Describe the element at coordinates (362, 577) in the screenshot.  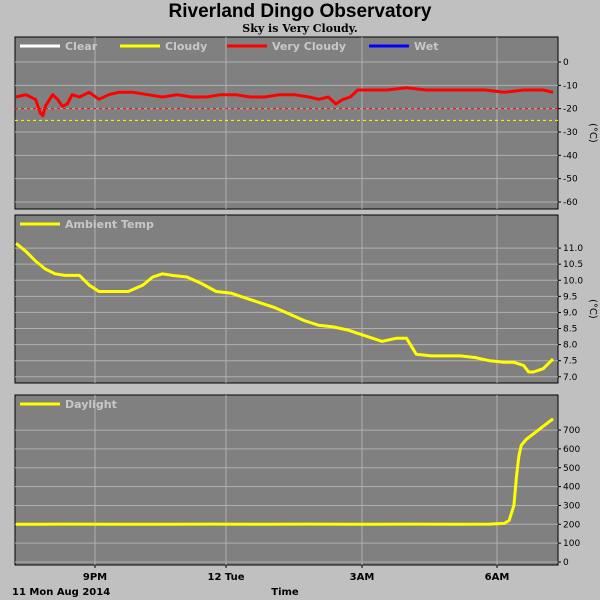
I see `x-tick-label: 3AM` at that location.